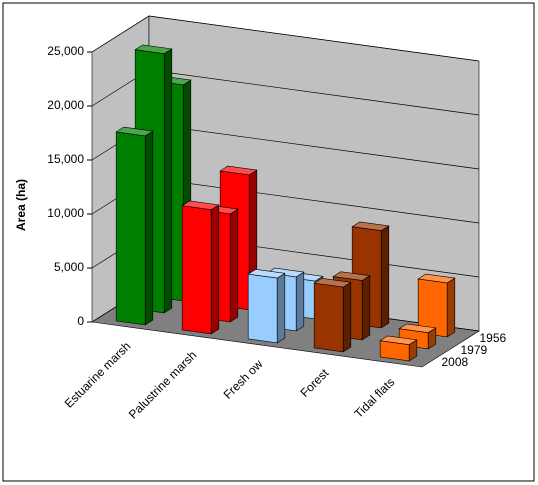 Image resolution: width=538 pixels, height=485 pixels. What do you see at coordinates (65, 105) in the screenshot?
I see `y-tick-label: 20,000` at bounding box center [65, 105].